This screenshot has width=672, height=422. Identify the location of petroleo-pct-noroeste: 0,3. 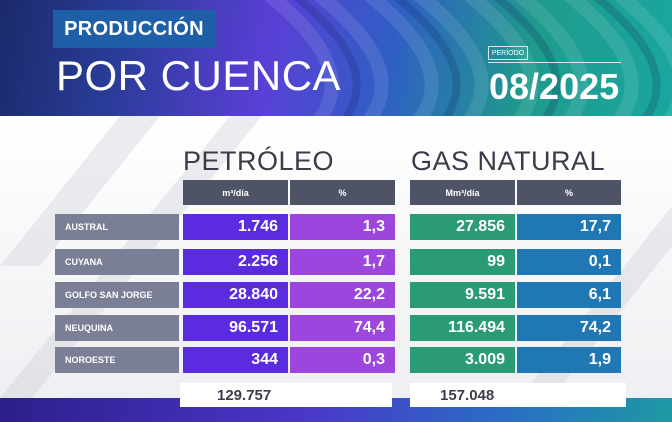
(342, 360).